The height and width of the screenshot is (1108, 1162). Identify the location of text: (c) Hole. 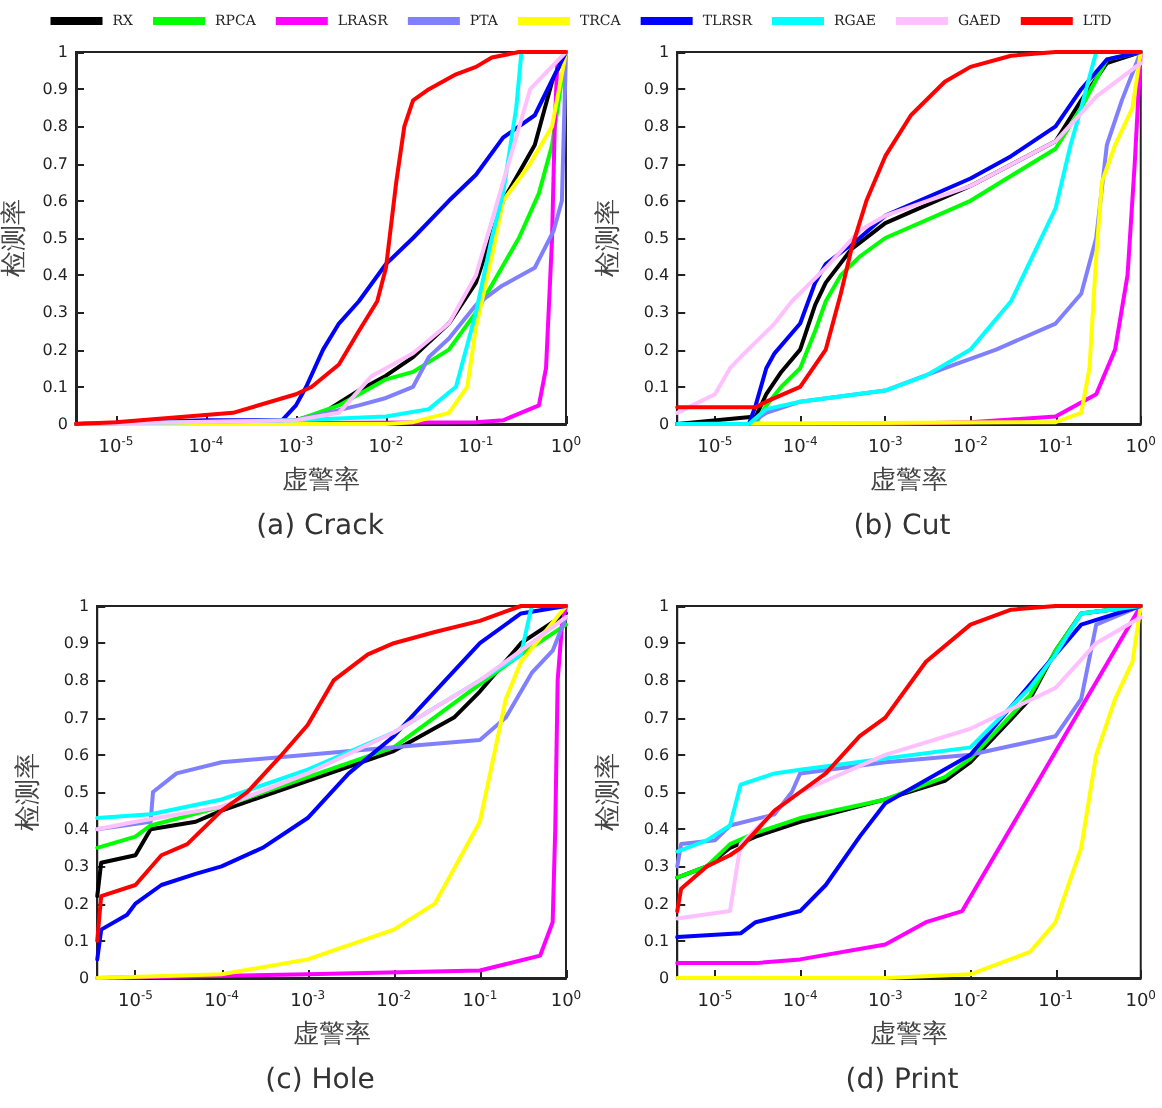
(320, 1080).